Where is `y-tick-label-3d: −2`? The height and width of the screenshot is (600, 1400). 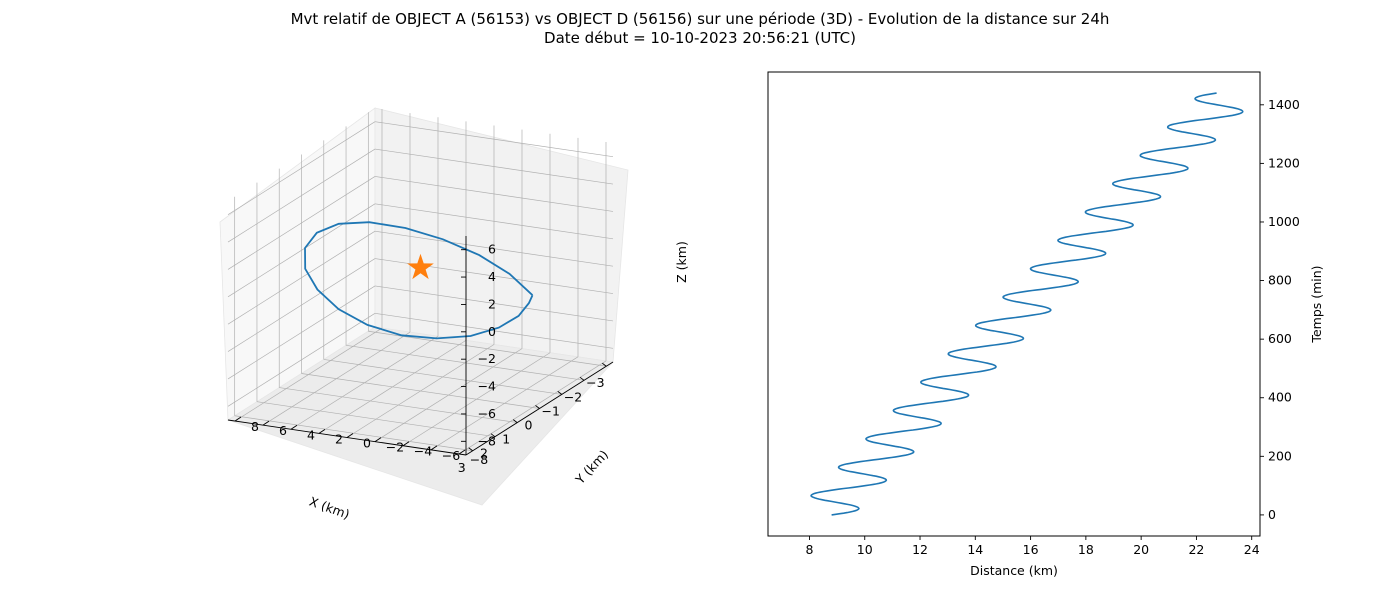
y-tick-label-3d: −2 is located at coordinates (395, 447).